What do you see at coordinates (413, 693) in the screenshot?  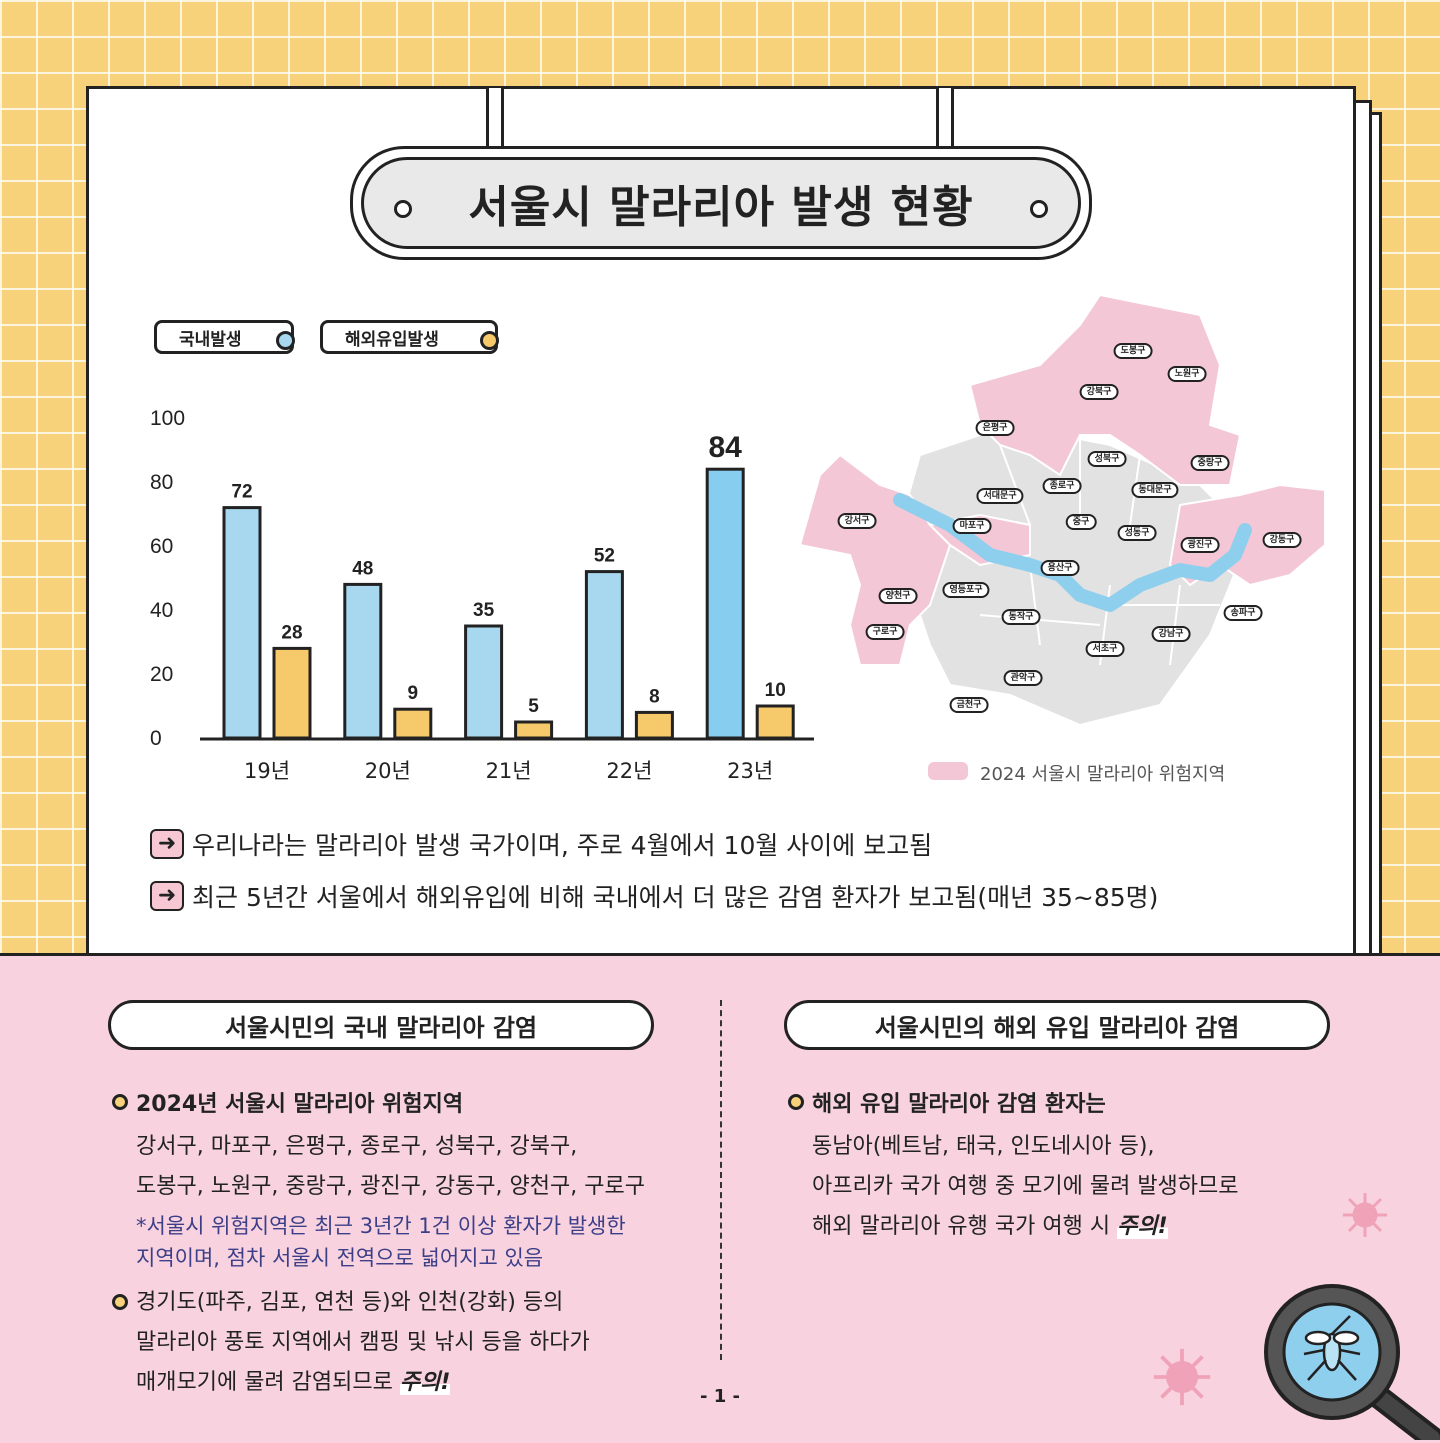 I see `data-label: 9` at bounding box center [413, 693].